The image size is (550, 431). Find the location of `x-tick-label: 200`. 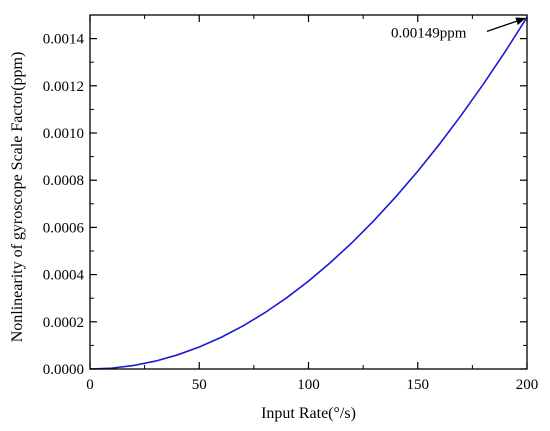

x-tick-label: 200 is located at coordinates (527, 385).